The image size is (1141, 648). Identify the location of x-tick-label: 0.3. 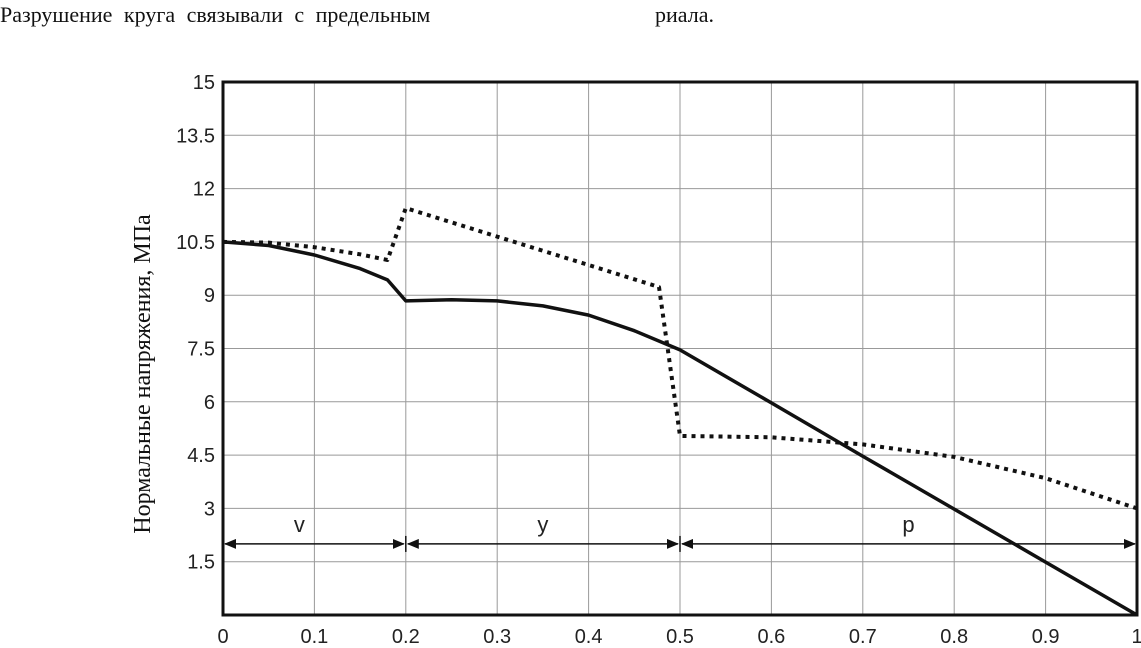
(497, 637).